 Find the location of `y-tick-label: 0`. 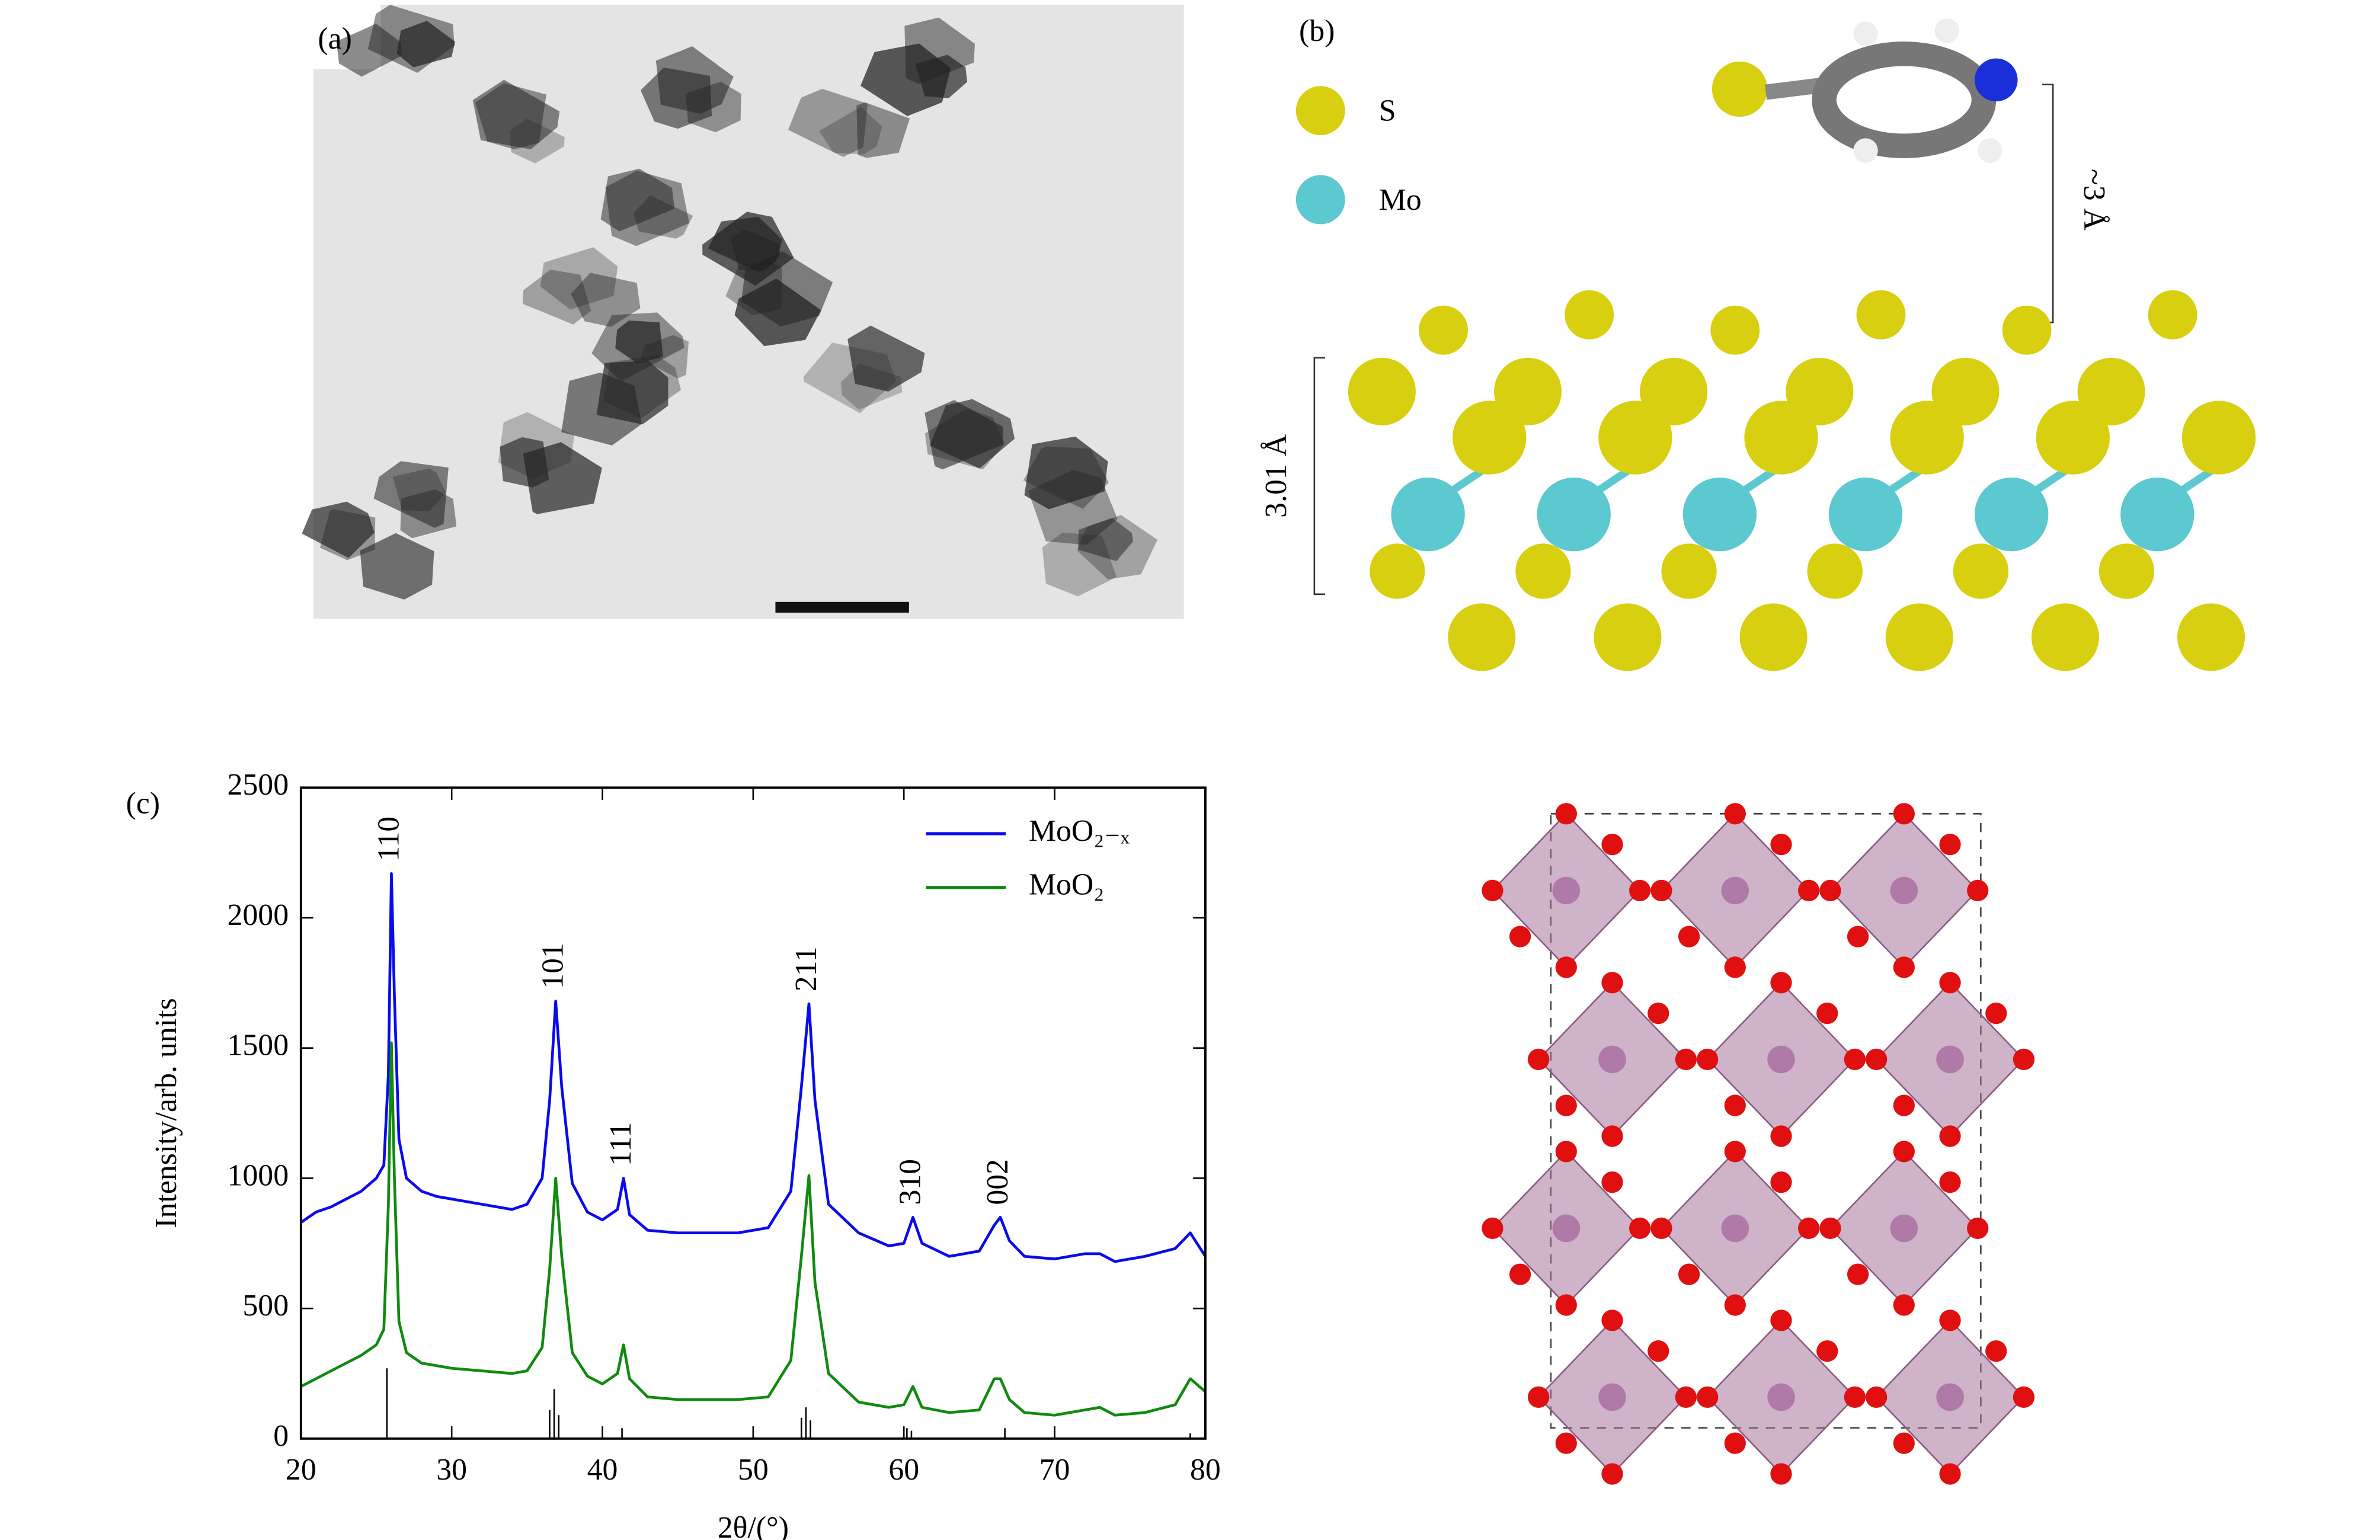

y-tick-label: 0 is located at coordinates (281, 1436).